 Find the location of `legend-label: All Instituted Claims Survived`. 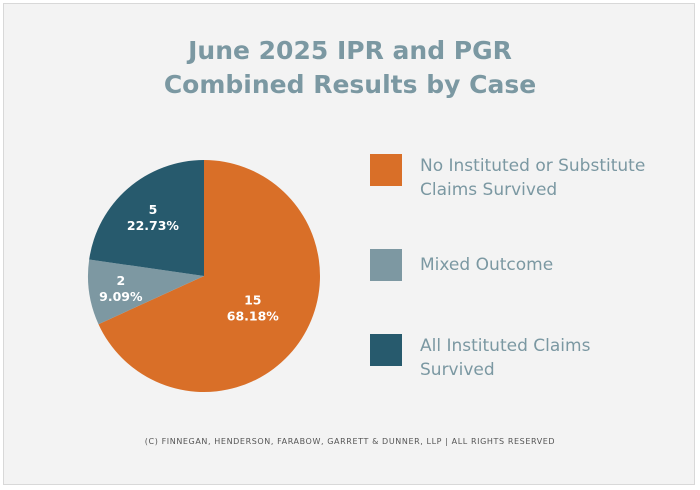

legend-label: All Instituted Claims Survived is located at coordinates (505, 358).